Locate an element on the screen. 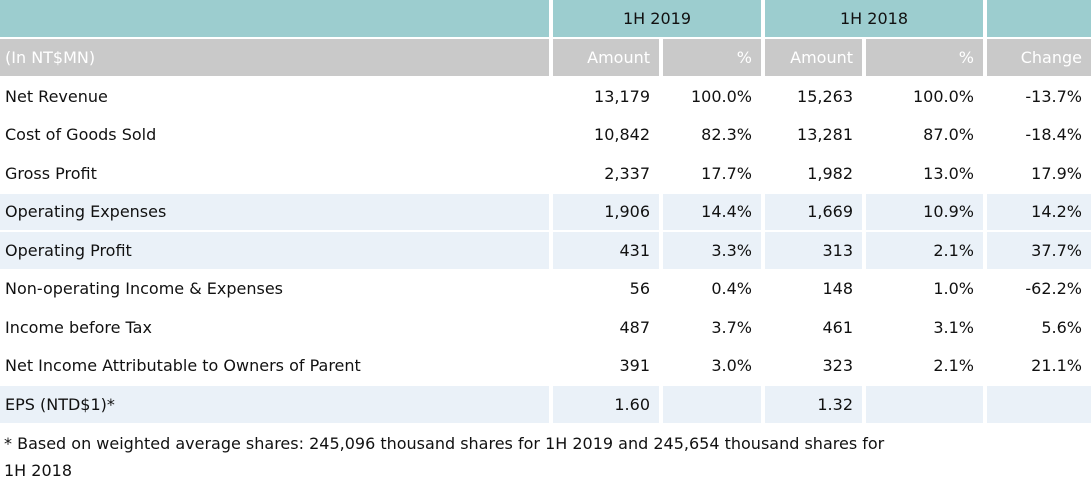 Image resolution: width=1091 pixels, height=485 pixels. subheader-pct-2019: % is located at coordinates (710, 56).